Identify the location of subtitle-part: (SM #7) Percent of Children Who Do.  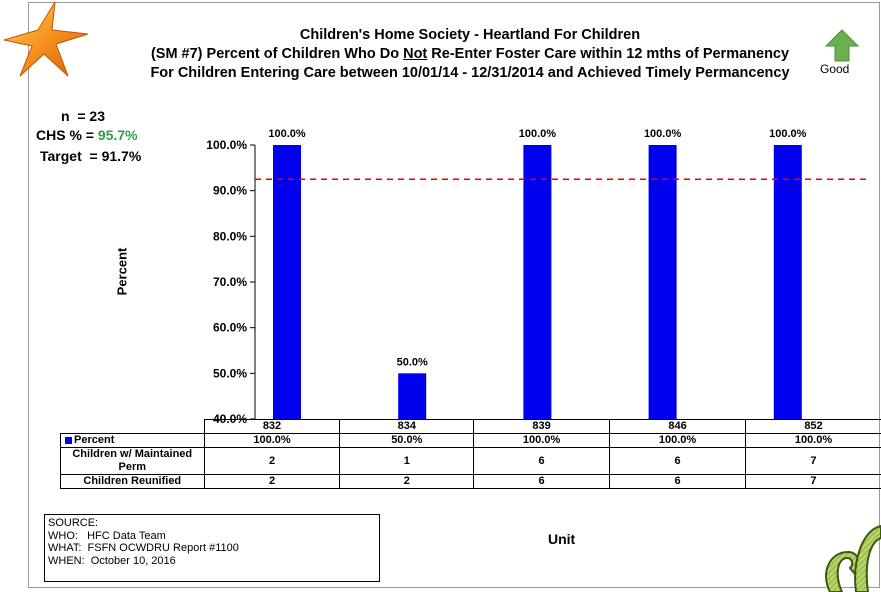
(277, 54).